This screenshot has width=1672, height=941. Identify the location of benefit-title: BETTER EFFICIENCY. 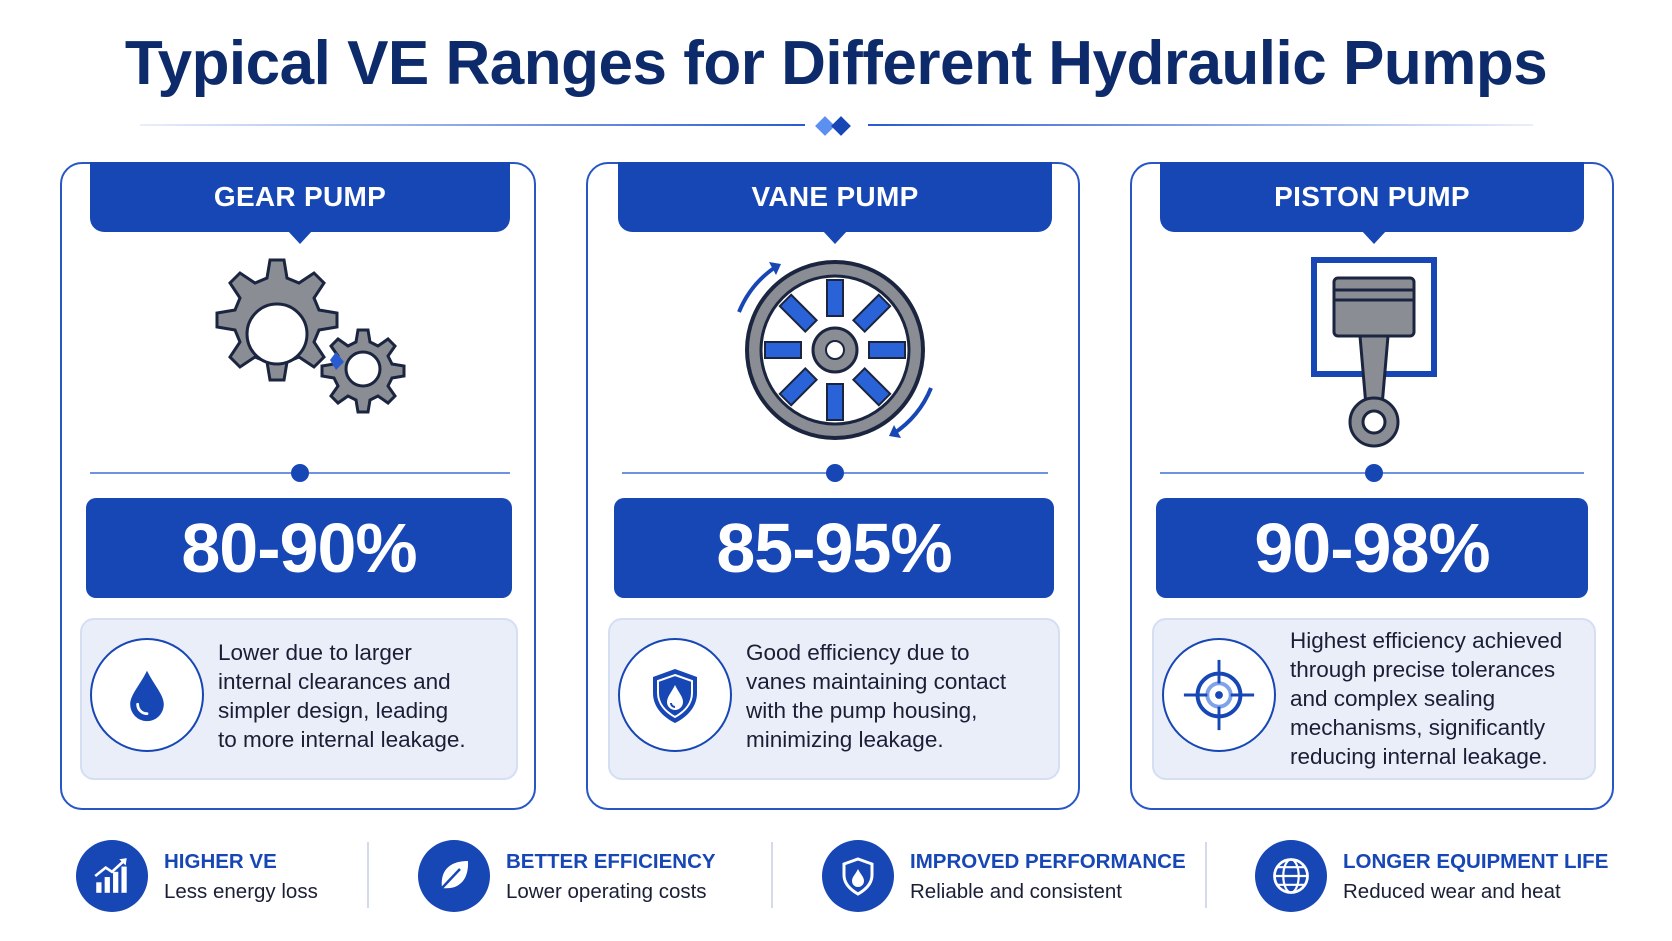
(611, 861).